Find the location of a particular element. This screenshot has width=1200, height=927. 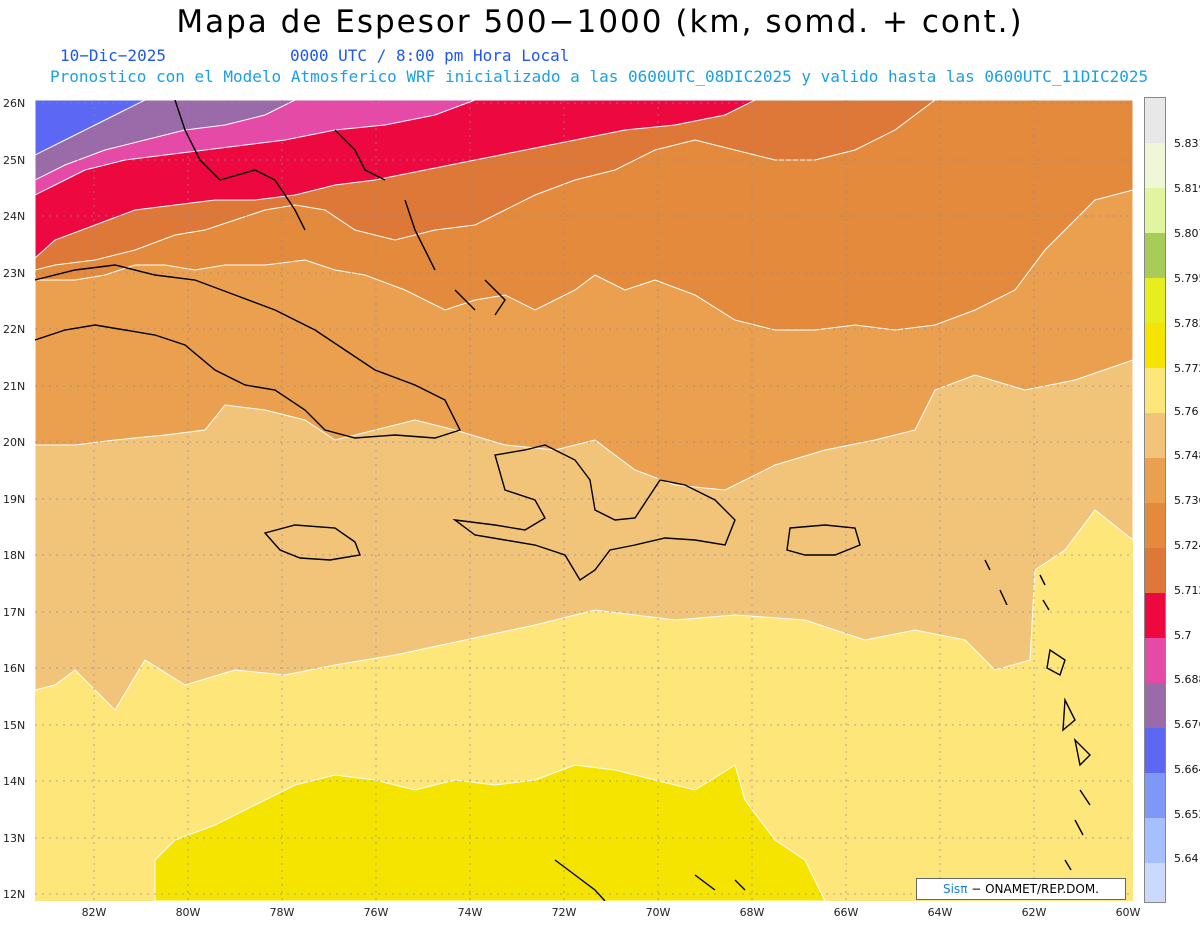

lon-label-78w: 78W is located at coordinates (282, 912).